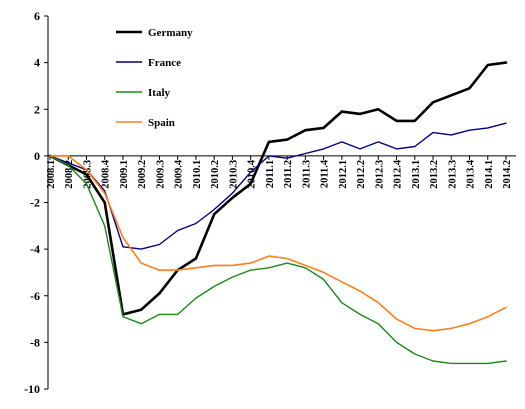 This screenshot has width=525, height=409. I want to click on y-tick-label: -10, so click(32, 389).